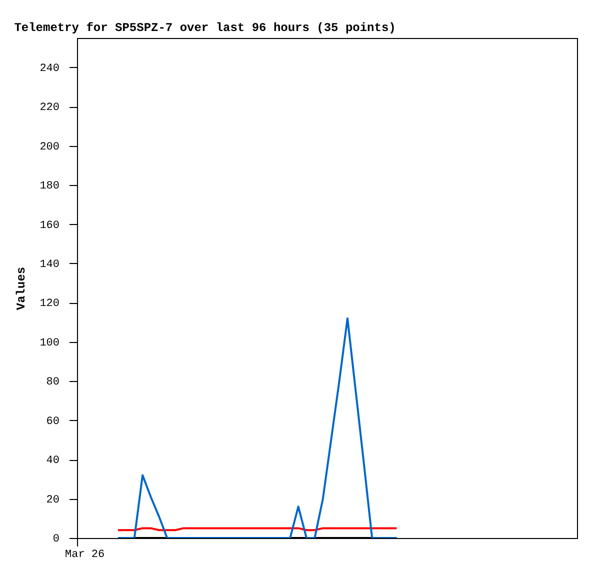  Describe the element at coordinates (50, 343) in the screenshot. I see `y-tick-label: 100` at that location.